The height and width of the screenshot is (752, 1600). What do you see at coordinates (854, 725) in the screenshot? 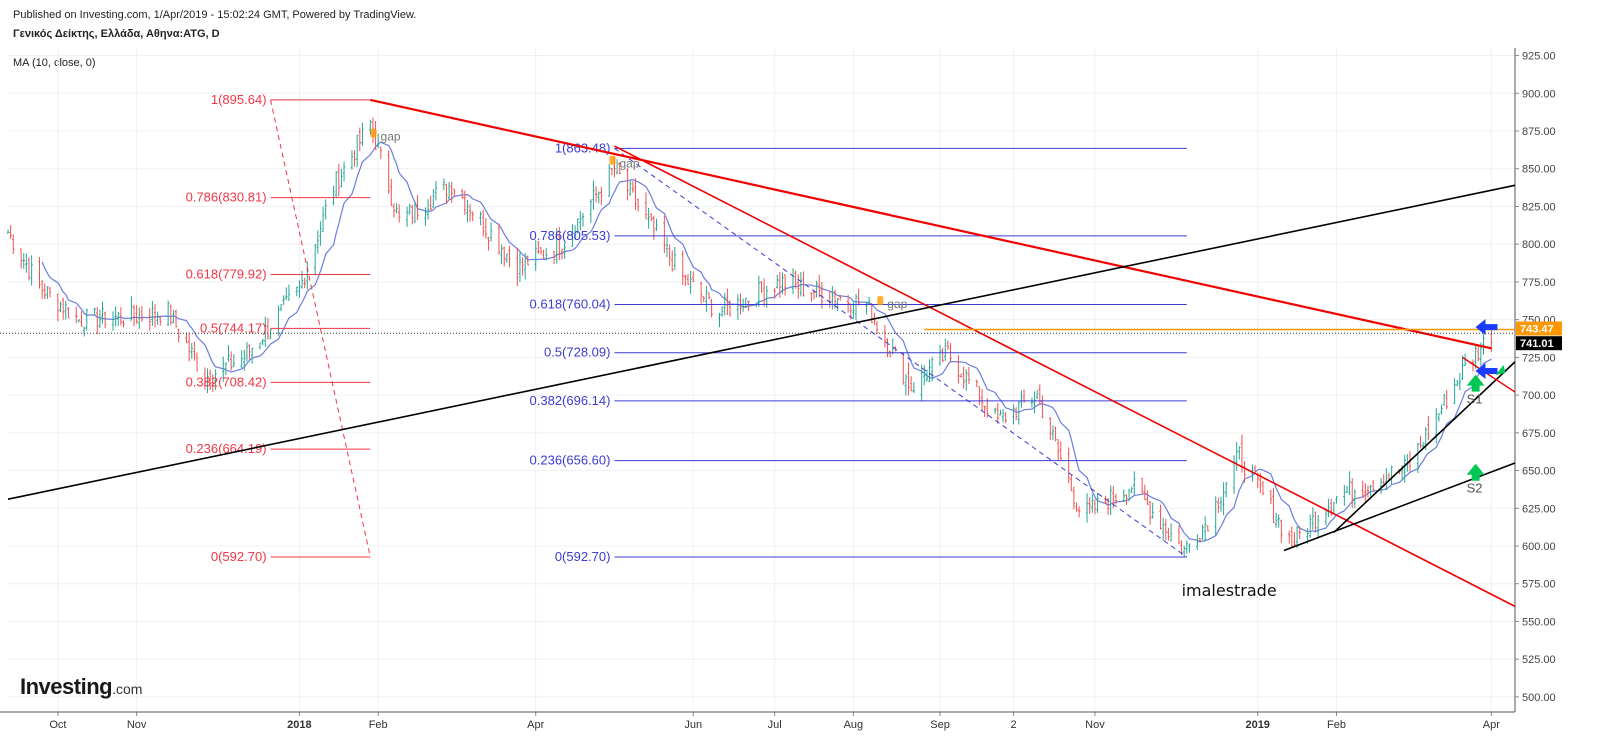
I see `x-tick-label-7: Aug` at bounding box center [854, 725].